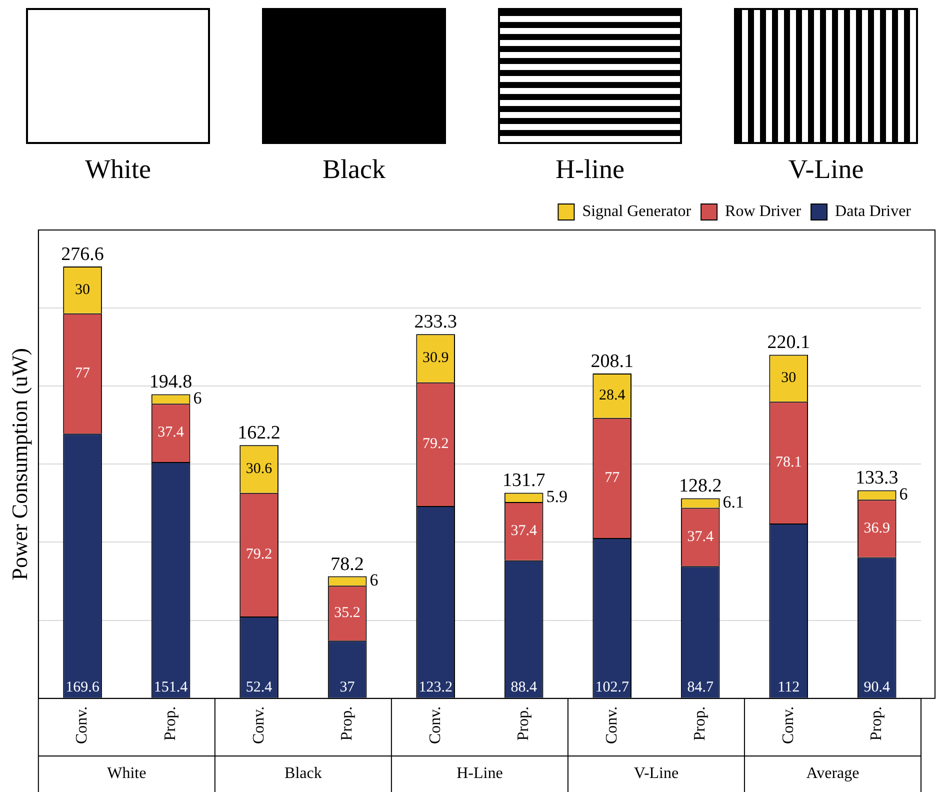 The height and width of the screenshot is (792, 945). What do you see at coordinates (877, 687) in the screenshot?
I see `data-label: 90.4` at bounding box center [877, 687].